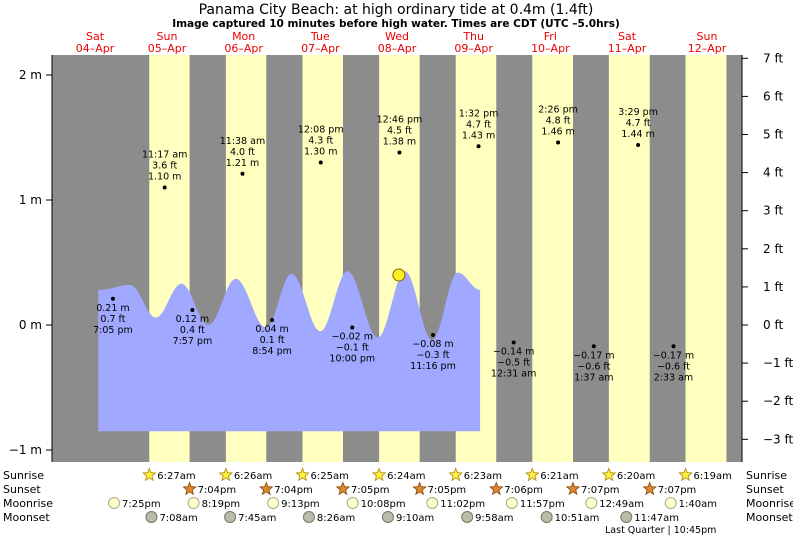 Image resolution: width=793 pixels, height=538 pixels. Describe the element at coordinates (164, 177) in the screenshot. I see `high-tide-label: 1.10 m` at that location.